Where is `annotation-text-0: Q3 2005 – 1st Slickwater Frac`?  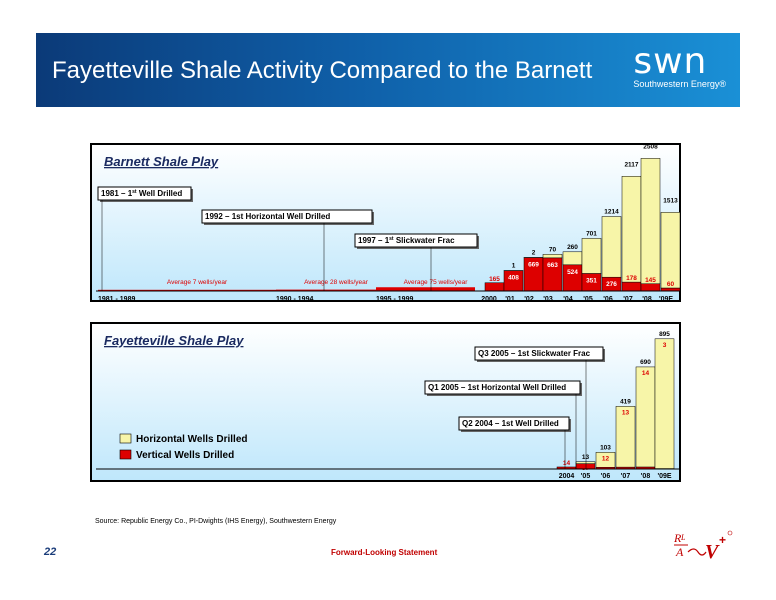 annotation-text-0: Q3 2005 – 1st Slickwater Frac is located at coordinates (534, 353).